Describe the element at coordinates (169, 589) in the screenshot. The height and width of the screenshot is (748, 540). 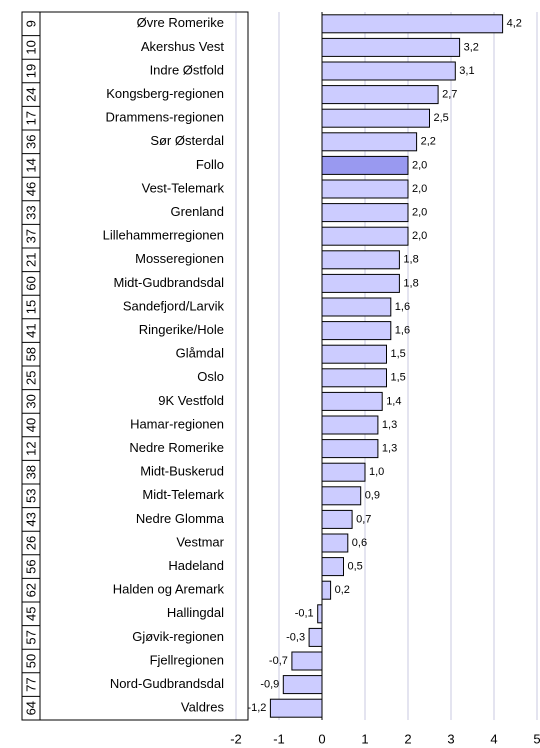
I see `category-label: Halden og Aremark` at that location.